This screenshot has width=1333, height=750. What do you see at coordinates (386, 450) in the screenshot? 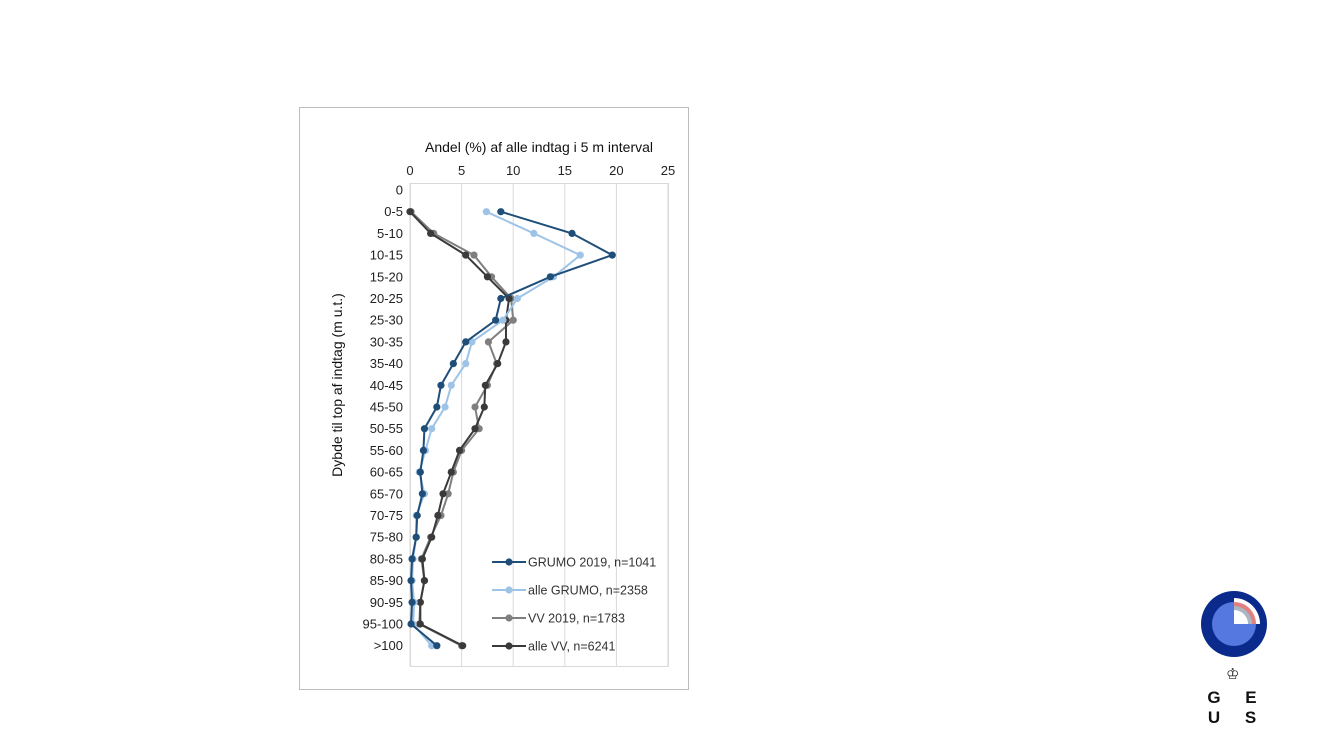
I see `y-tick-label: 55-60` at bounding box center [386, 450].